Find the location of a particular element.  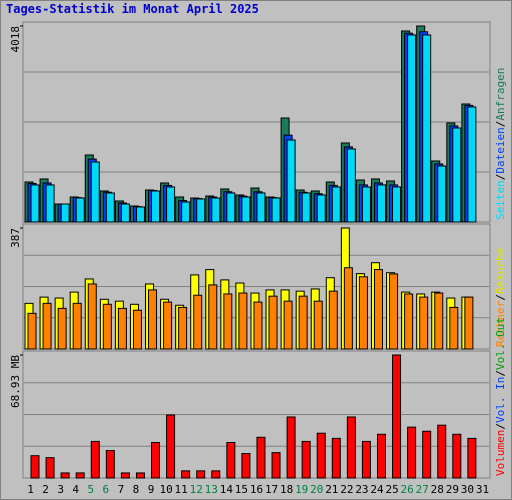

x-tick-label: 13 is located at coordinates (211, 489).